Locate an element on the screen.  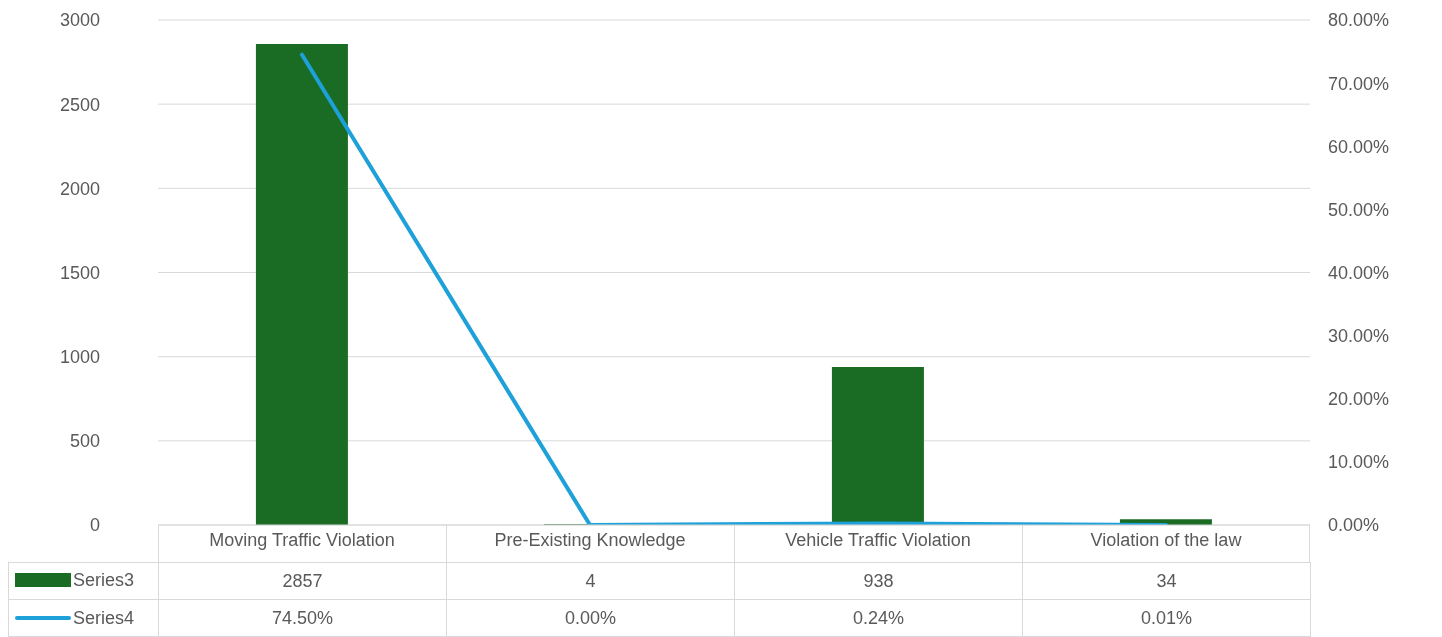
y2-tick-label: 0.00% is located at coordinates (1354, 525).